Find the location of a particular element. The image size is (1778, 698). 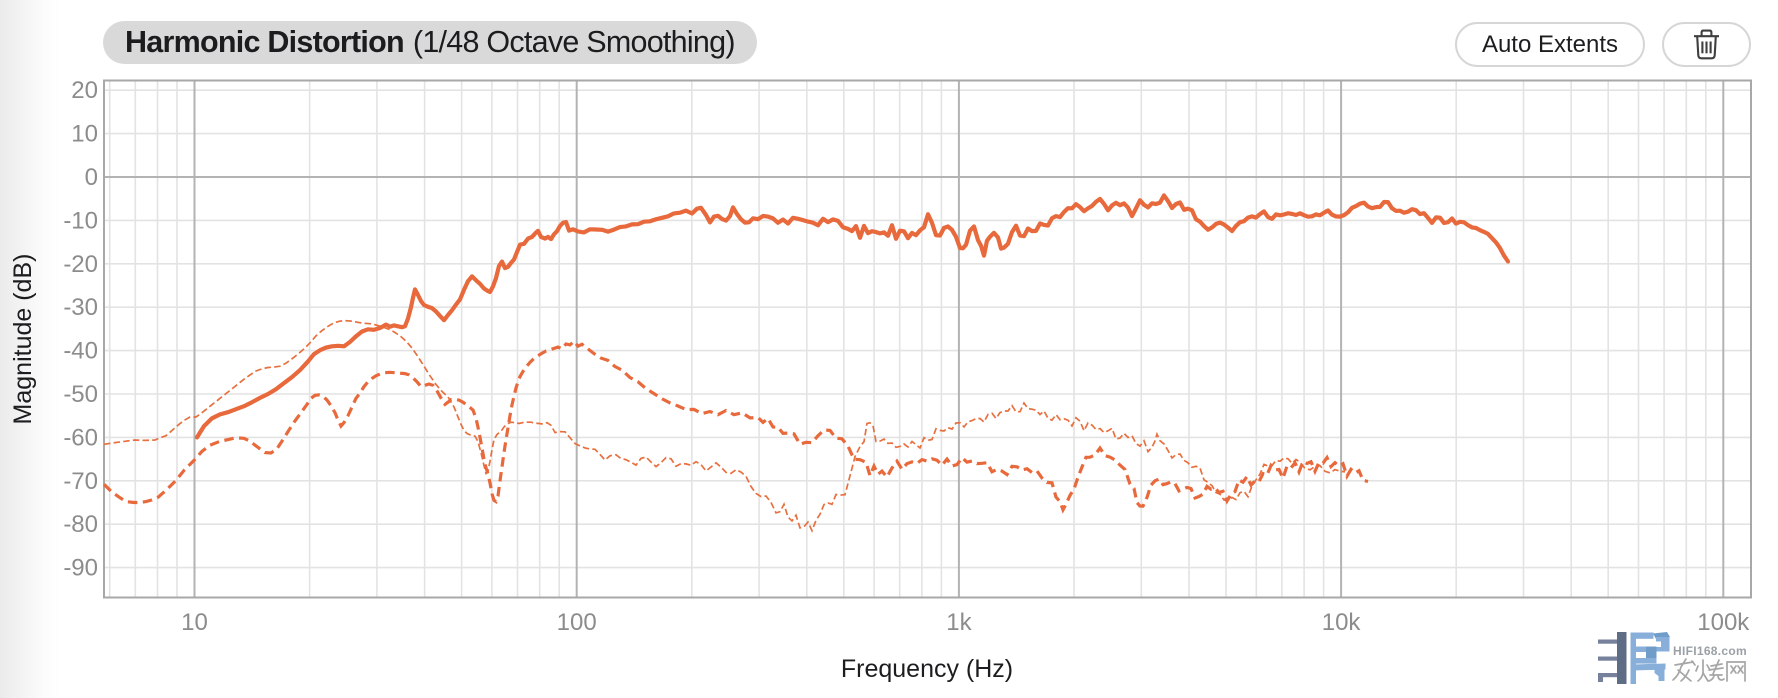

svg-text: -10 is located at coordinates (80, 220).